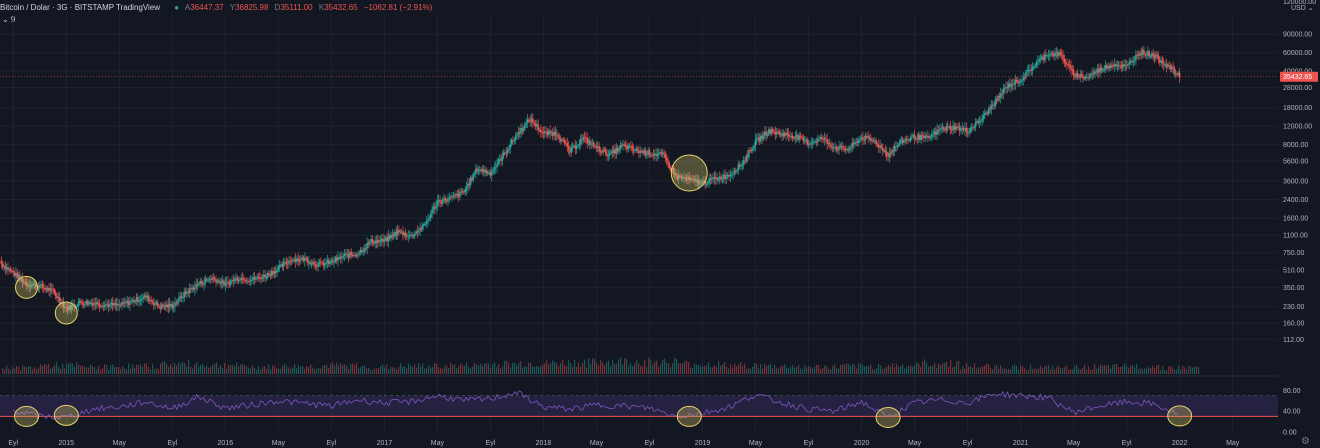  What do you see at coordinates (689, 416) in the screenshot?
I see `rsi-highlight-ellipse` at bounding box center [689, 416].